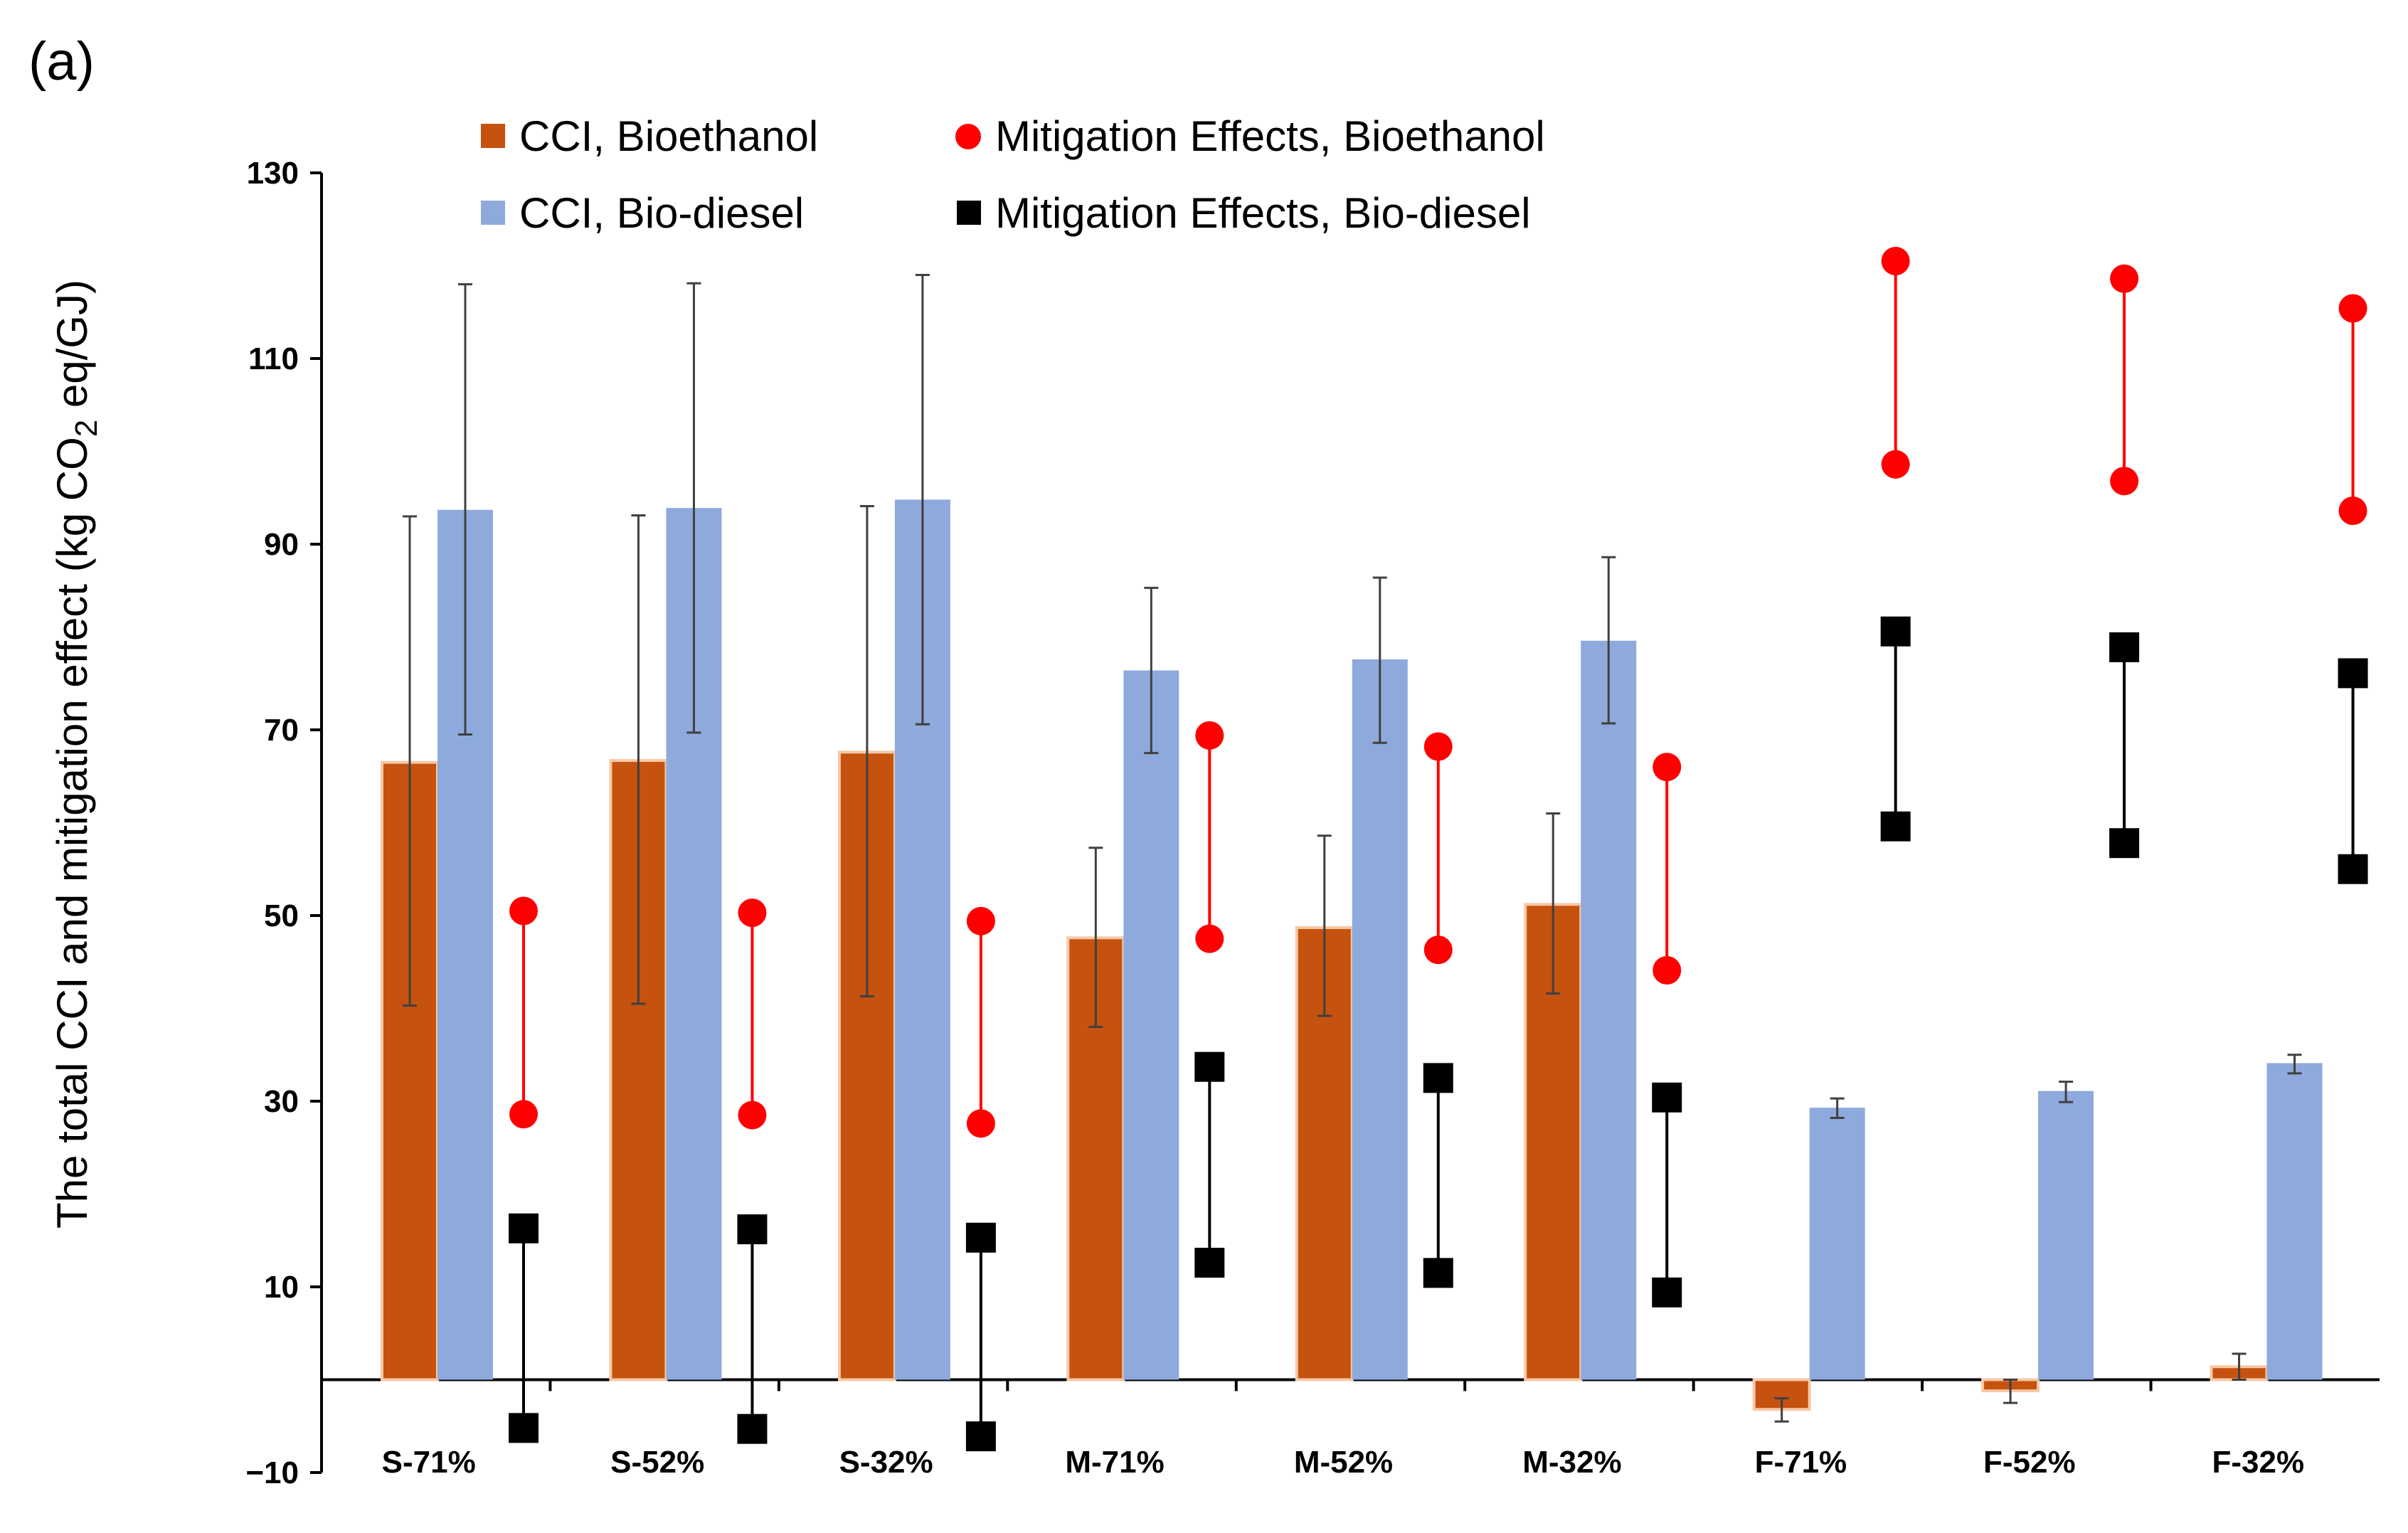 Image resolution: width=2408 pixels, height=1533 pixels. What do you see at coordinates (661, 213) in the screenshot?
I see `legend-label: CCI, Bio-diesel` at bounding box center [661, 213].